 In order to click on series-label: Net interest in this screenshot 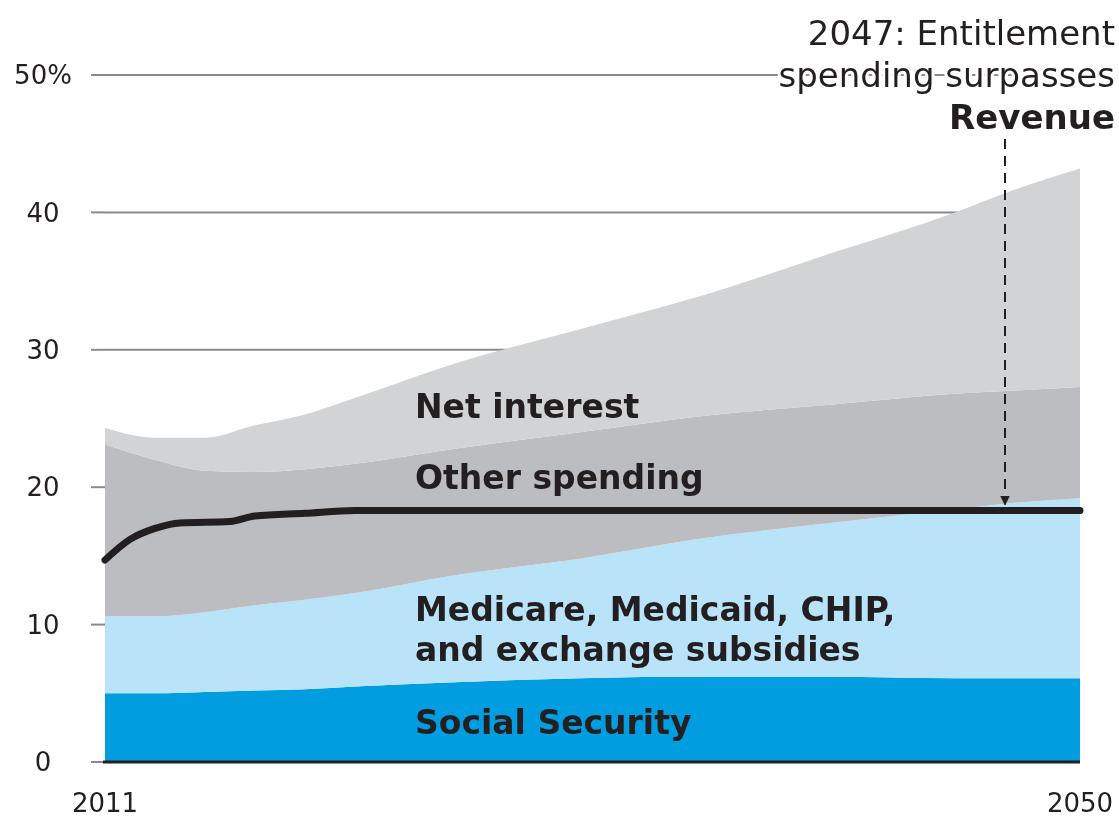, I will do `click(527, 407)`.